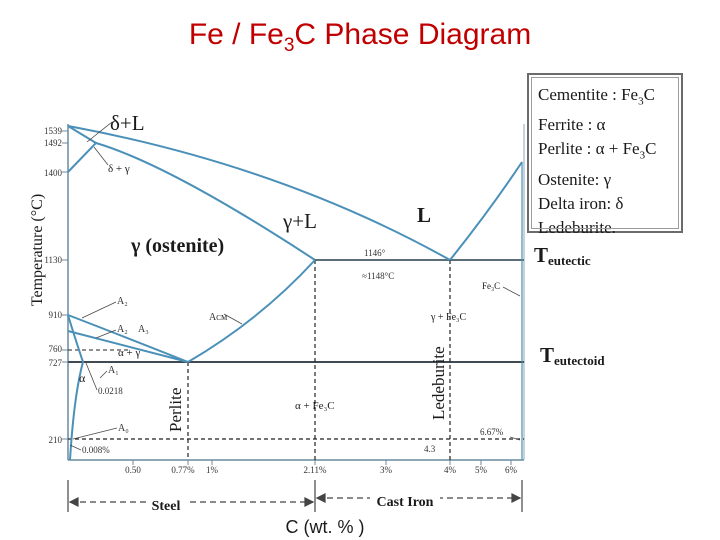 This screenshot has width=720, height=540. What do you see at coordinates (562, 255) in the screenshot?
I see `eutectic-label: Teutectic` at bounding box center [562, 255].